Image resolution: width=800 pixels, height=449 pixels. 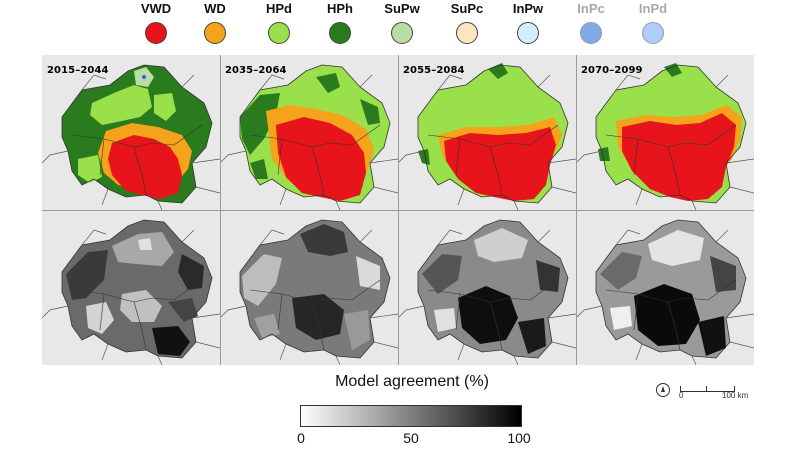 I want to click on legend-item-supw: SuPw, so click(x=402, y=23).